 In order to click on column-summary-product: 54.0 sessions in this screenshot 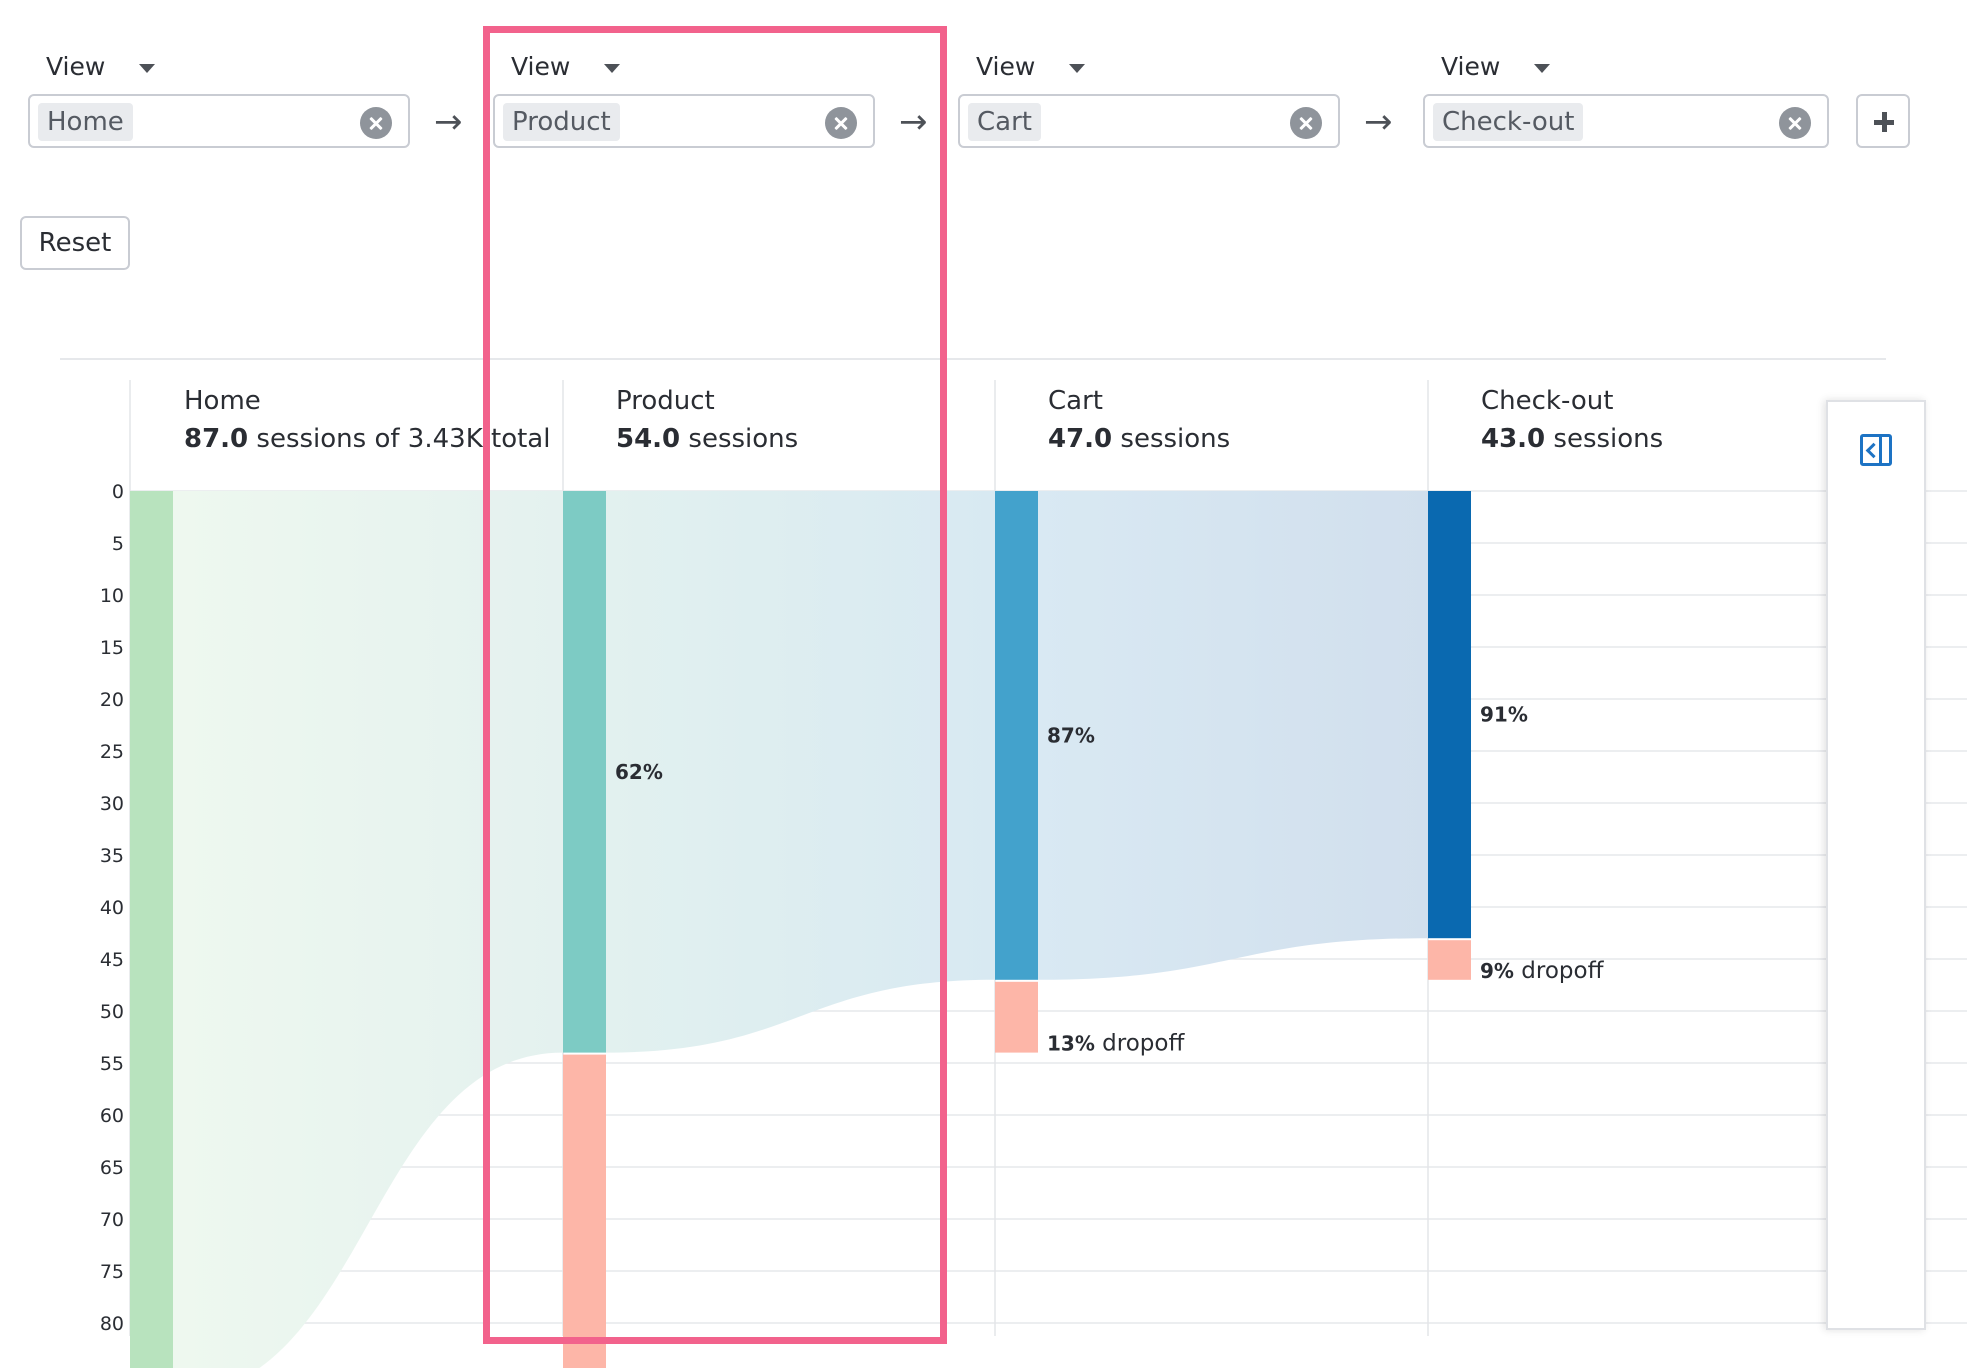, I will do `click(707, 439)`.